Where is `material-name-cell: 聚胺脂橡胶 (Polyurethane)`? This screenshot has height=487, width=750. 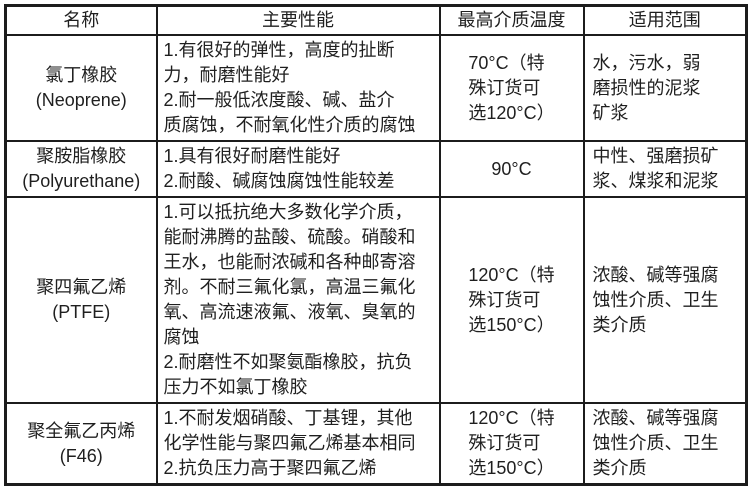 material-name-cell: 聚胺脂橡胶 (Polyurethane) is located at coordinates (81, 169).